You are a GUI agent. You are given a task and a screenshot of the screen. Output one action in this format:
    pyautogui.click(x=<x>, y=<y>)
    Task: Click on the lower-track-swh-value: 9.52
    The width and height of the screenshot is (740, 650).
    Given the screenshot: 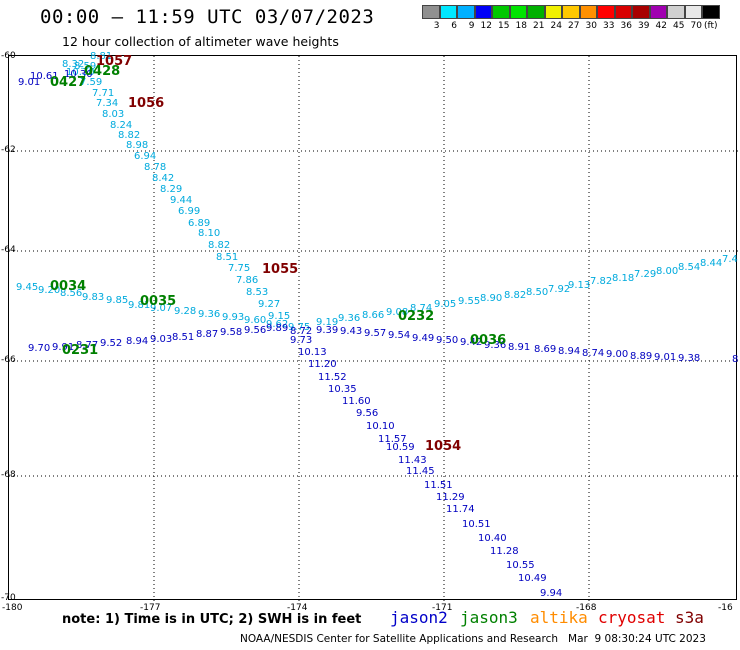 What is the action you would take?
    pyautogui.click(x=111, y=343)
    